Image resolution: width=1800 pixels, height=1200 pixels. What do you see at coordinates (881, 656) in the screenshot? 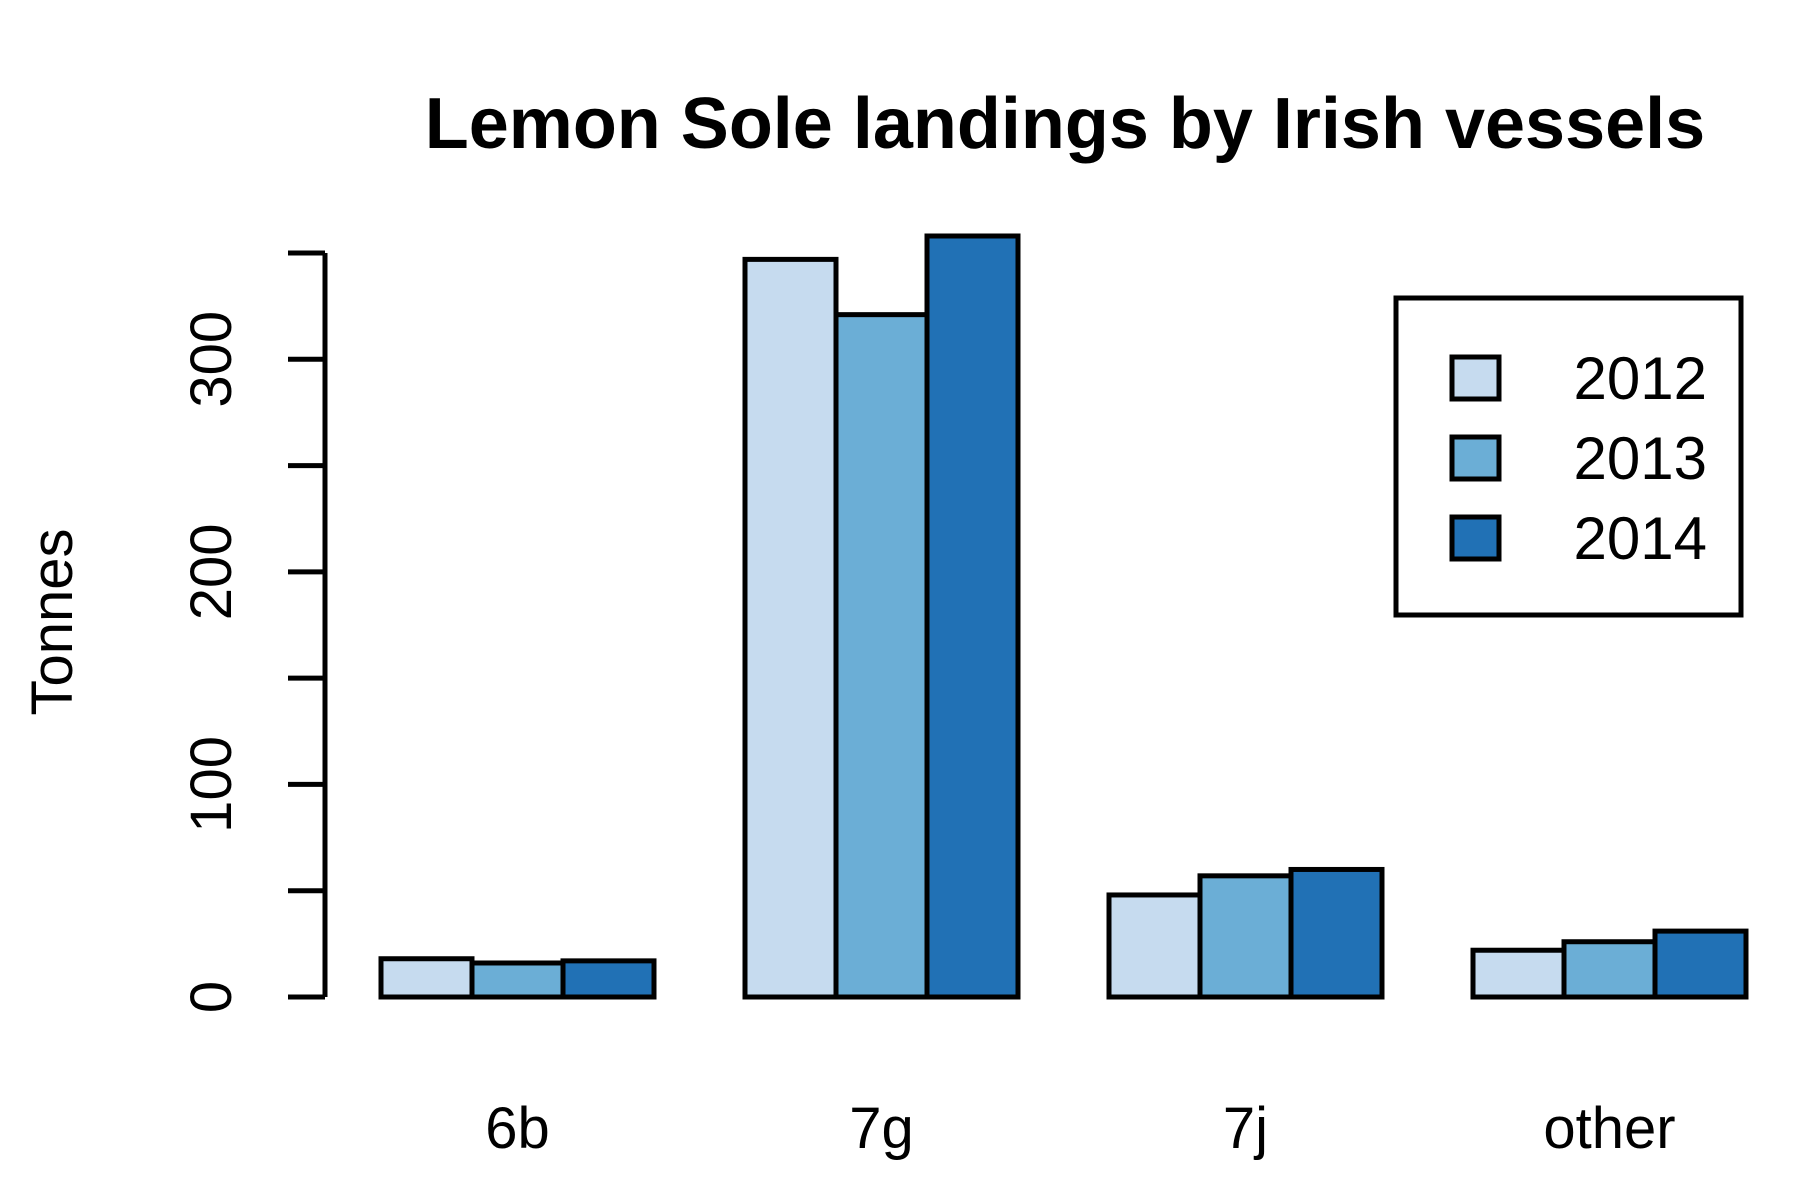
I see `bar-7g-2013` at bounding box center [881, 656].